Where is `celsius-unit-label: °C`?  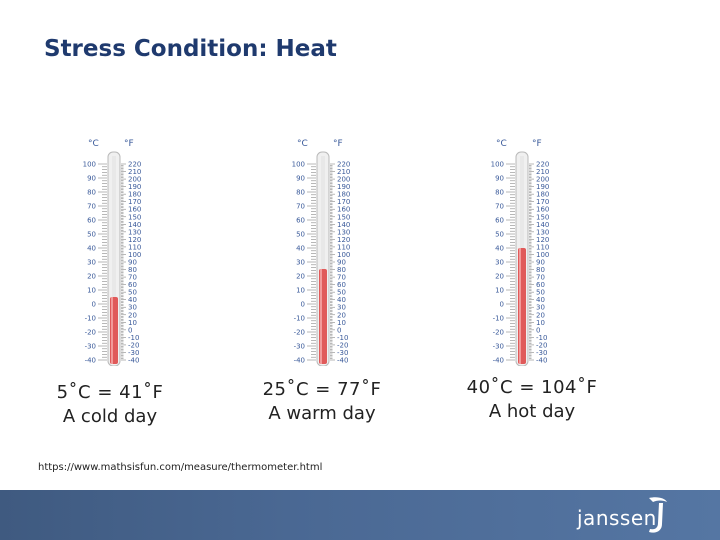
celsius-unit-label: °C is located at coordinates (501, 144).